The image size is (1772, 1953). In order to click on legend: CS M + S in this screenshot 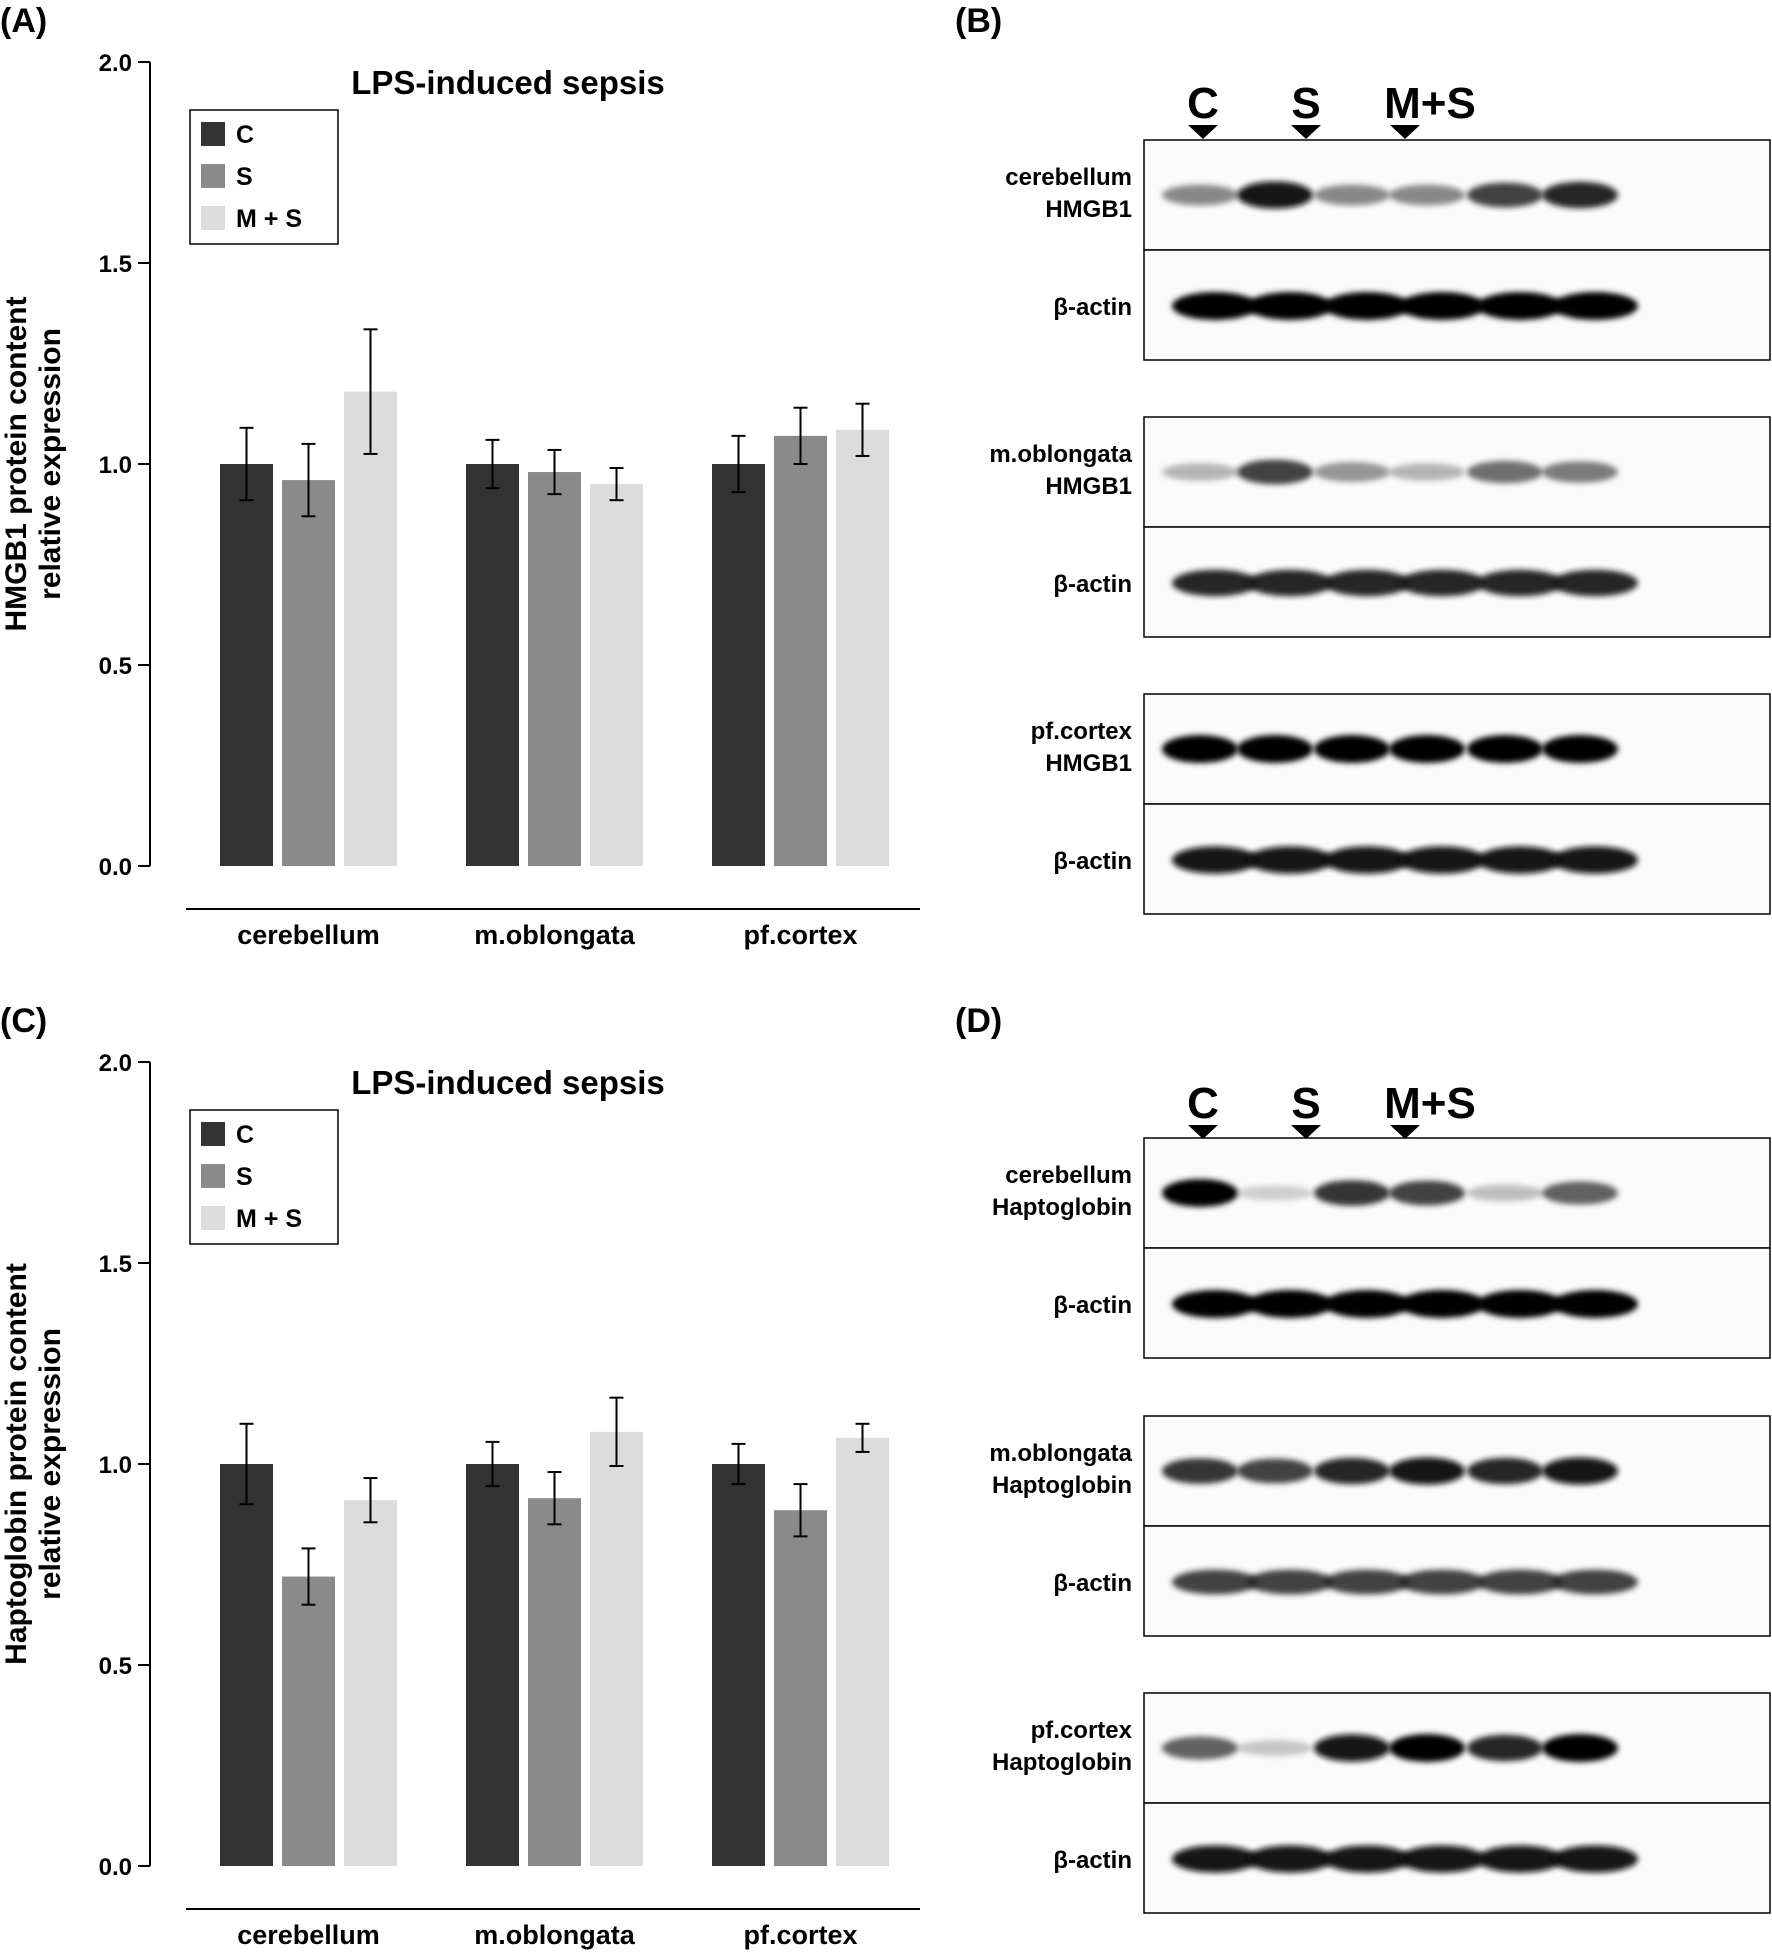, I will do `click(264, 177)`.